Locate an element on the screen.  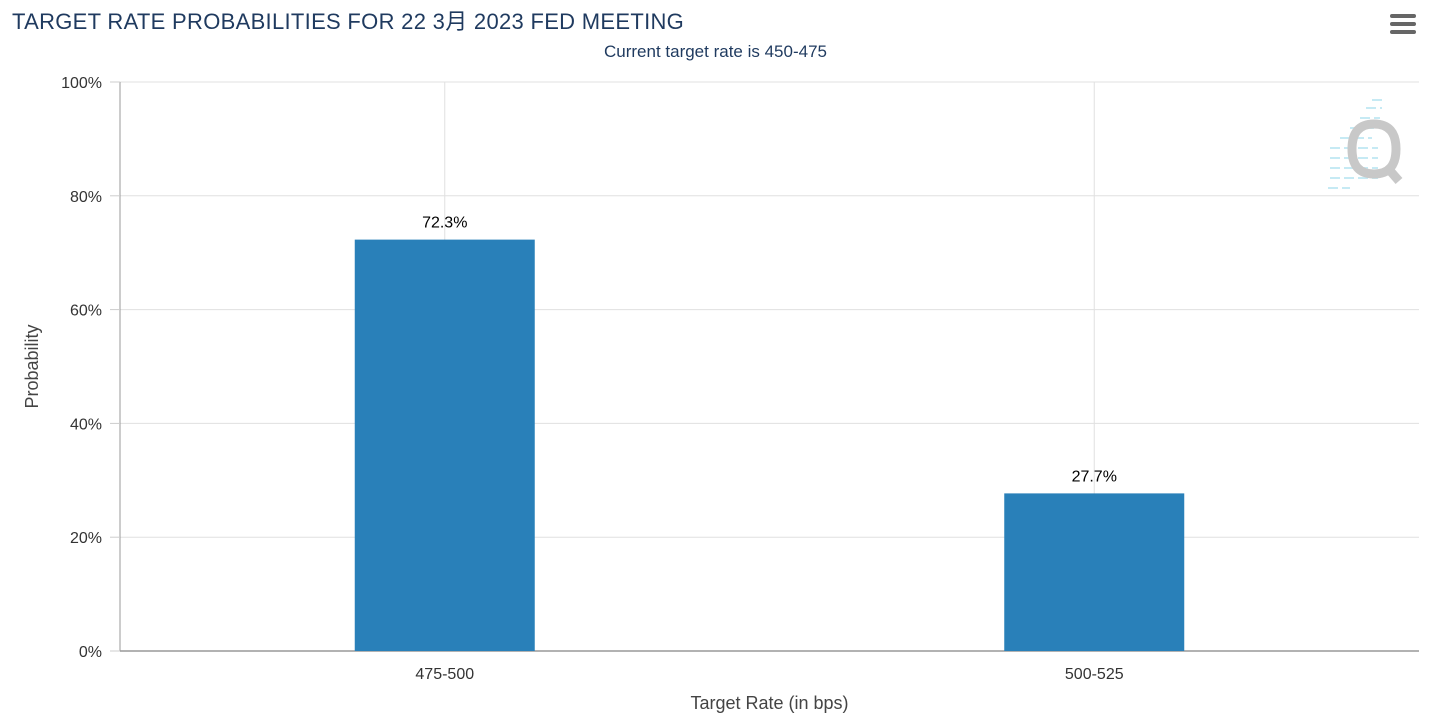
bar-data-label: 27.7% is located at coordinates (1094, 476).